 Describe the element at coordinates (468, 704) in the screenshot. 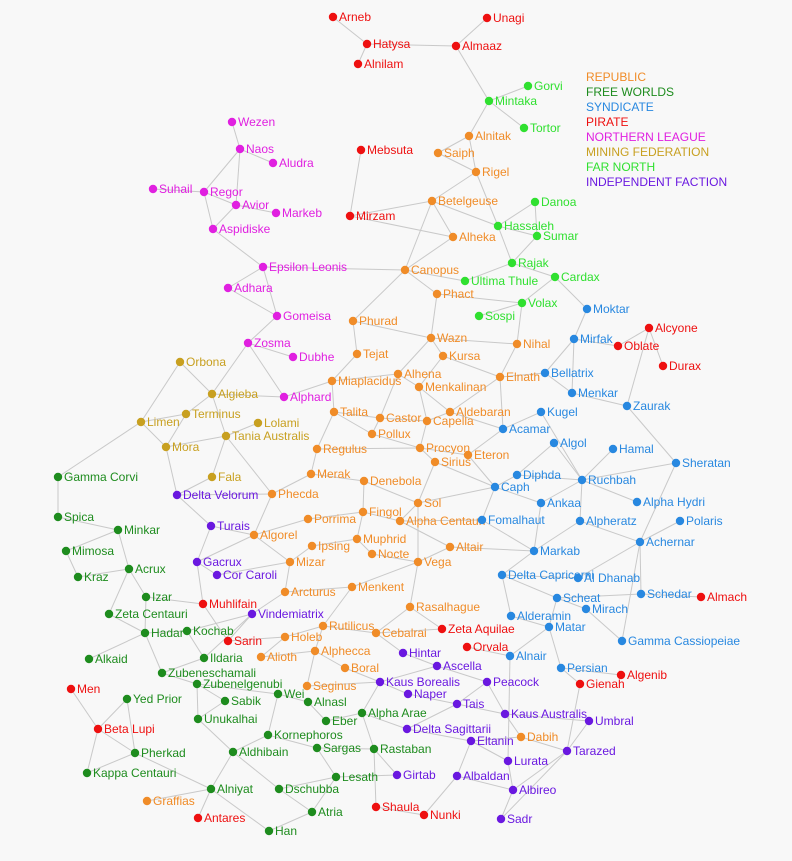

I see `star-system-tais: Tais` at that location.